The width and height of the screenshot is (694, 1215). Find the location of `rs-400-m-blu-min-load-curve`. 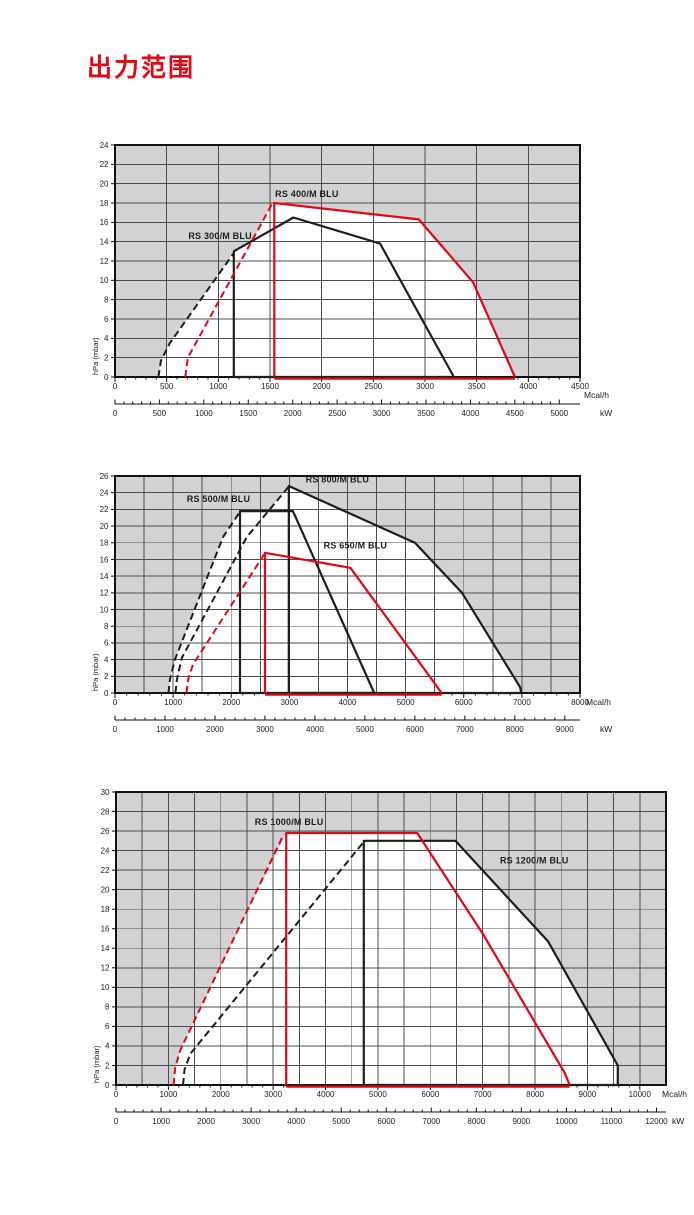

rs-400-m-blu-min-load-curve is located at coordinates (228, 290).